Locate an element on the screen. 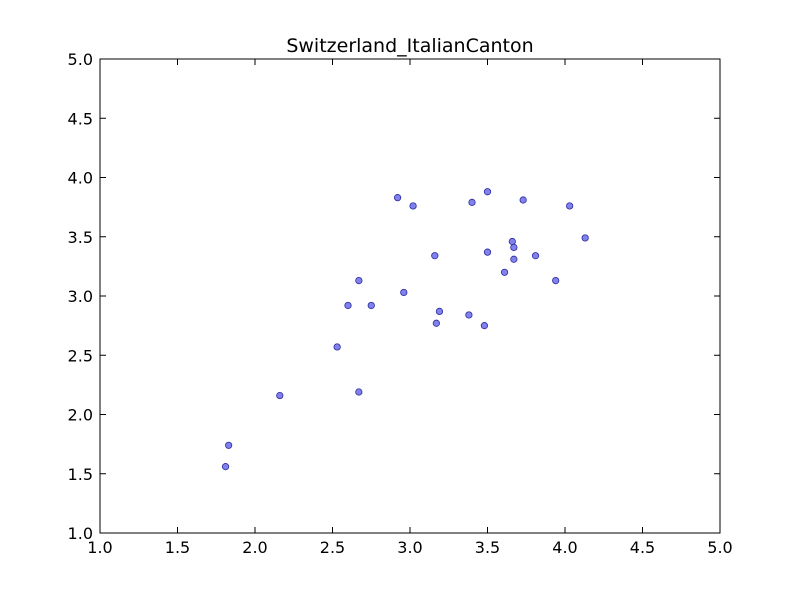 The width and height of the screenshot is (800, 592). y-tick-label: 3.5 is located at coordinates (80, 237).